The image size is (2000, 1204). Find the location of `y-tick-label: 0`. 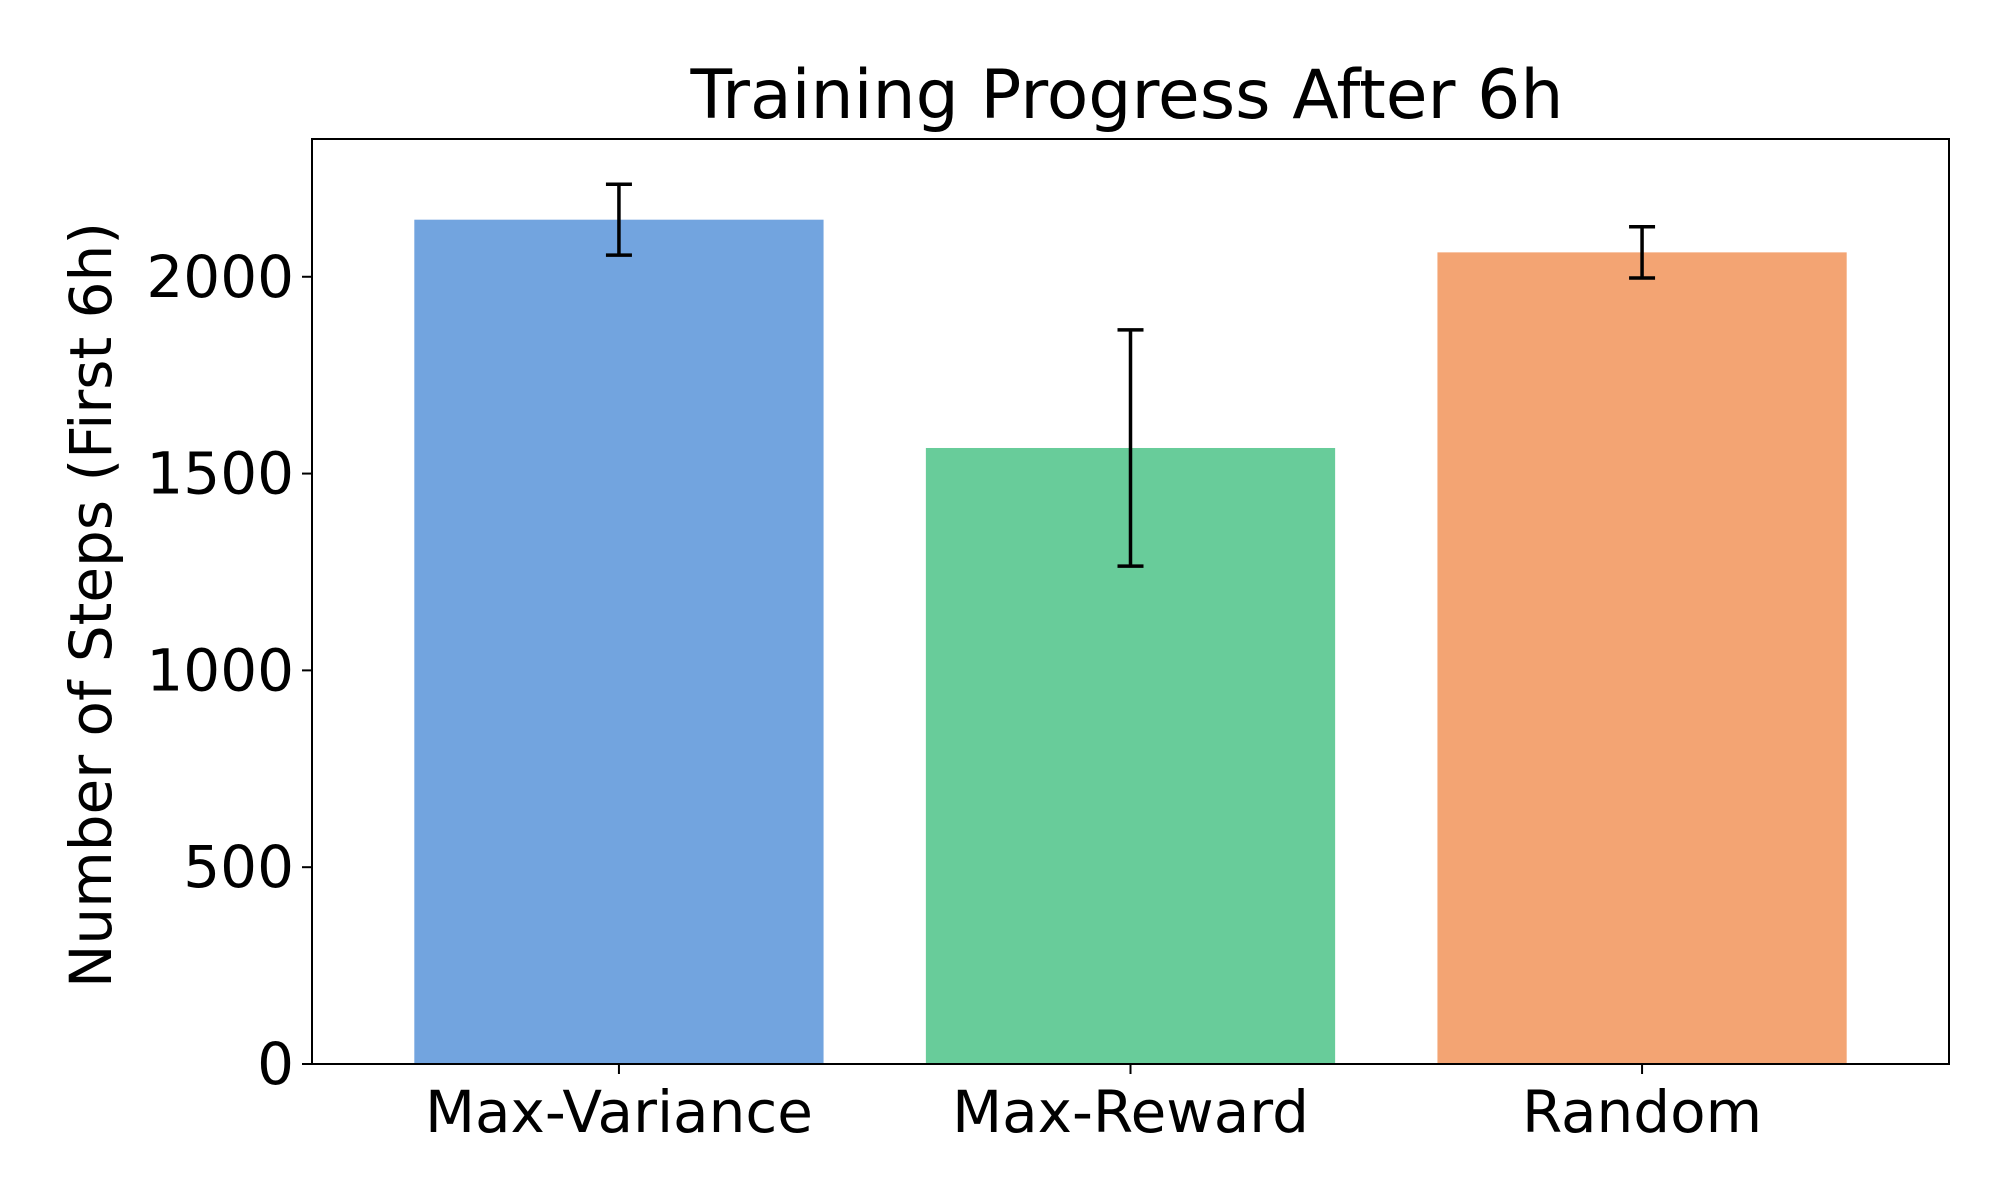

y-tick-label: 0 is located at coordinates (275, 1064).